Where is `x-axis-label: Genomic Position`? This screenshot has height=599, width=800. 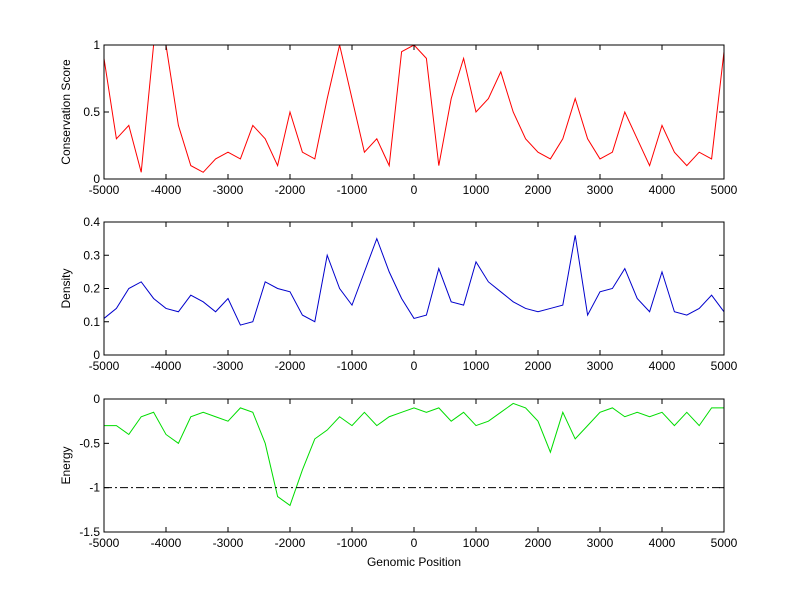 x-axis-label: Genomic Position is located at coordinates (414, 562).